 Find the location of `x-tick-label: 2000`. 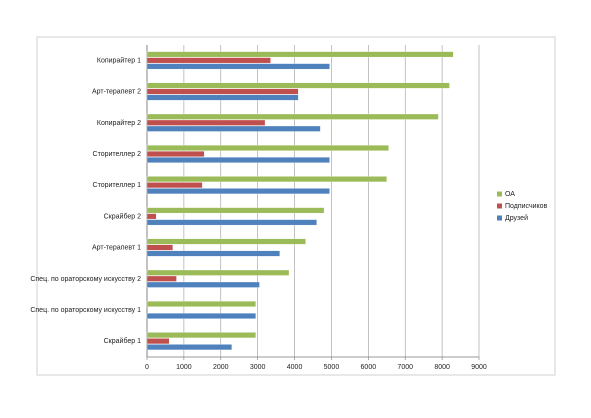

x-tick-label: 2000 is located at coordinates (221, 367).